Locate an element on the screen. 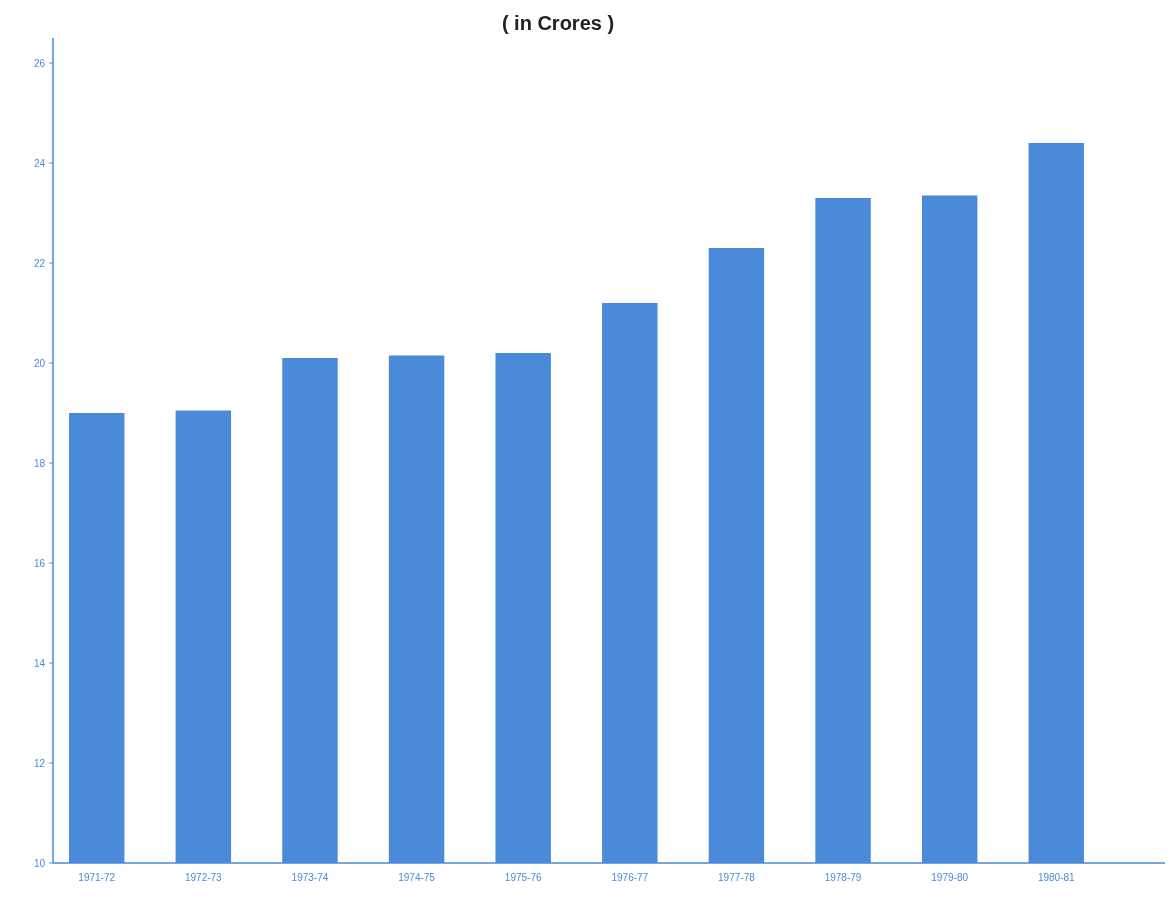  x-tick-label: 1972-73 is located at coordinates (203, 877).